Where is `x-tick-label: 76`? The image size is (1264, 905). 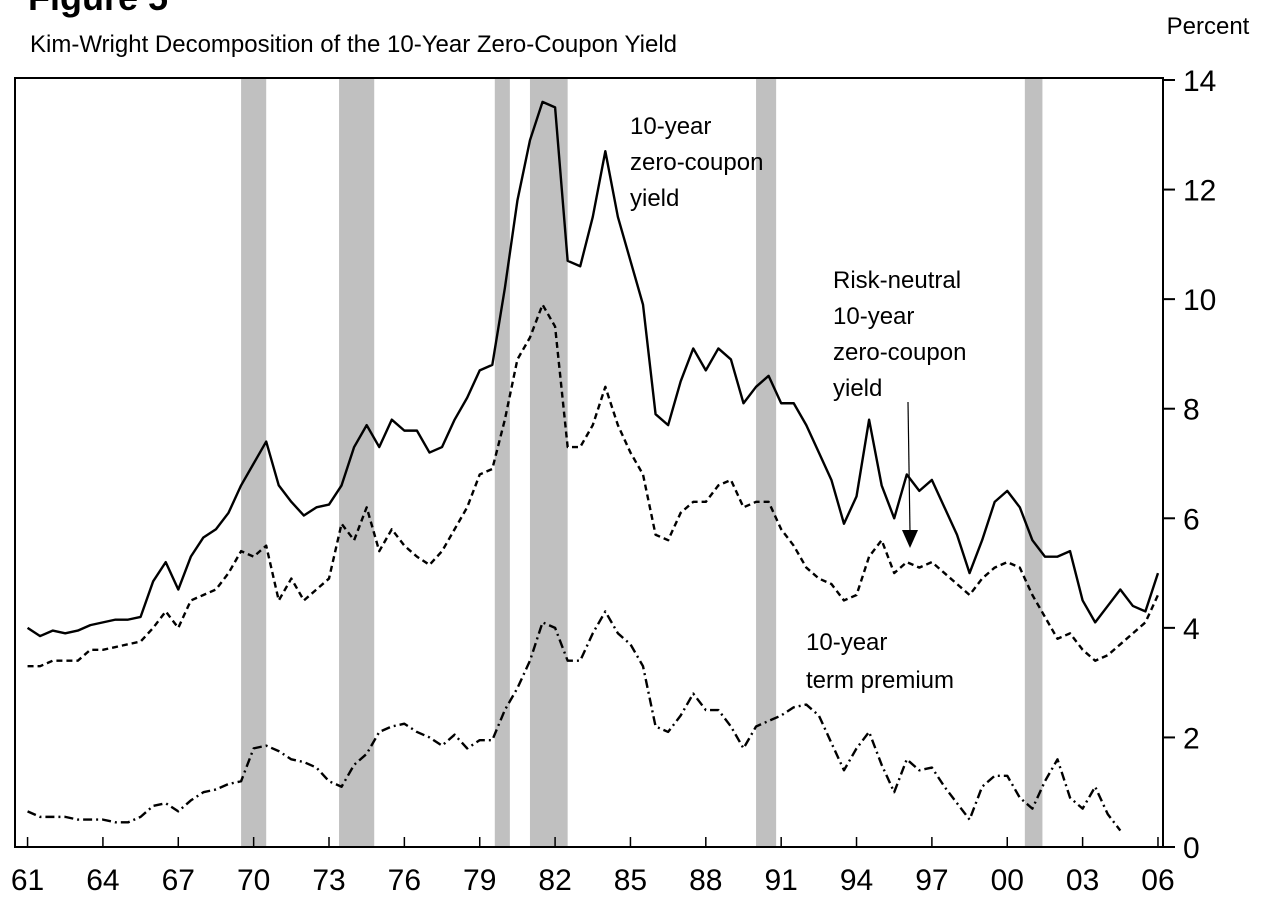 x-tick-label: 76 is located at coordinates (404, 880).